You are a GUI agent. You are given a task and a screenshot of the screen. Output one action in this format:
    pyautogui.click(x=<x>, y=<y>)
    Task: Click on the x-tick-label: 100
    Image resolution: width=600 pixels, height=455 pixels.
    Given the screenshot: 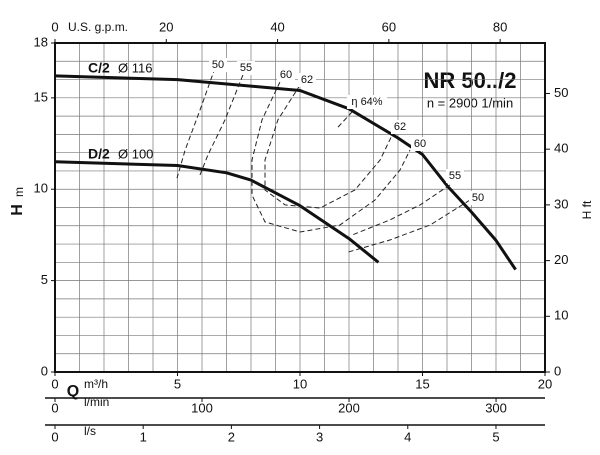 What is the action you would take?
    pyautogui.click(x=202, y=407)
    